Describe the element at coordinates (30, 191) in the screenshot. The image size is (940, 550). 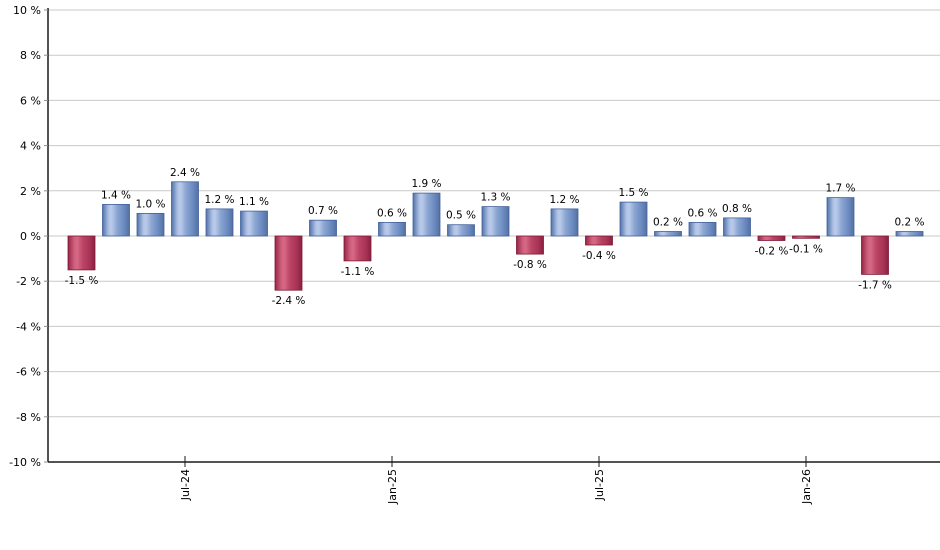
I see `y-tick-label: 2 %` at that location.